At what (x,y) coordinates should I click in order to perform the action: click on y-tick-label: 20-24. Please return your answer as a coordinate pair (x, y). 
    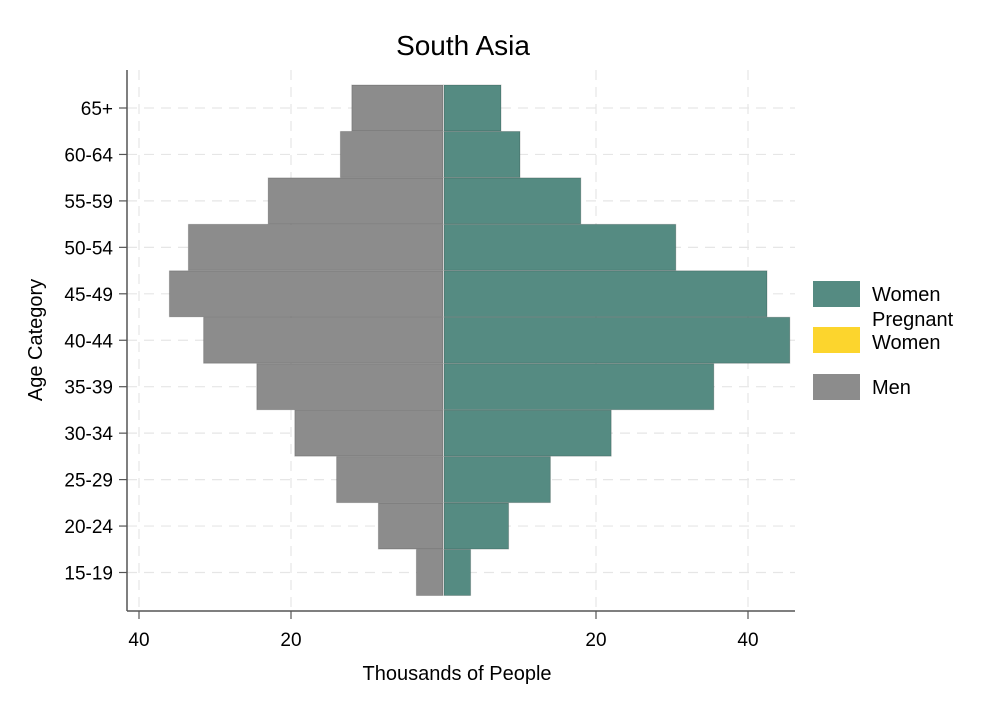
    Looking at the image, I should click on (88, 527).